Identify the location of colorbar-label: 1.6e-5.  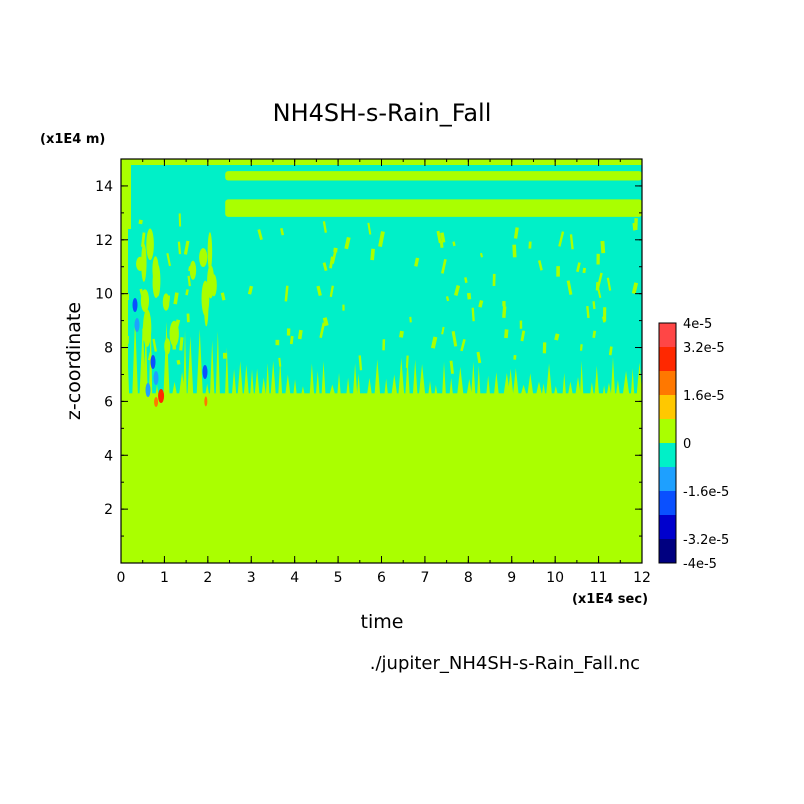
(704, 396).